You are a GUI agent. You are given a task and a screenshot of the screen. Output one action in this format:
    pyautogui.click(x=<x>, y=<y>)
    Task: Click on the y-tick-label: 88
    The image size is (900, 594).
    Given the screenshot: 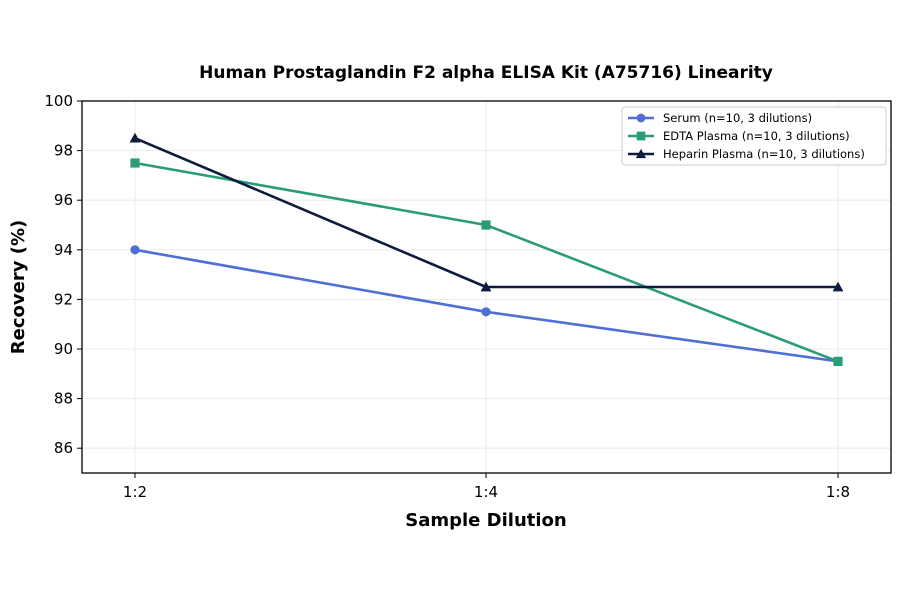 What is the action you would take?
    pyautogui.click(x=63, y=399)
    